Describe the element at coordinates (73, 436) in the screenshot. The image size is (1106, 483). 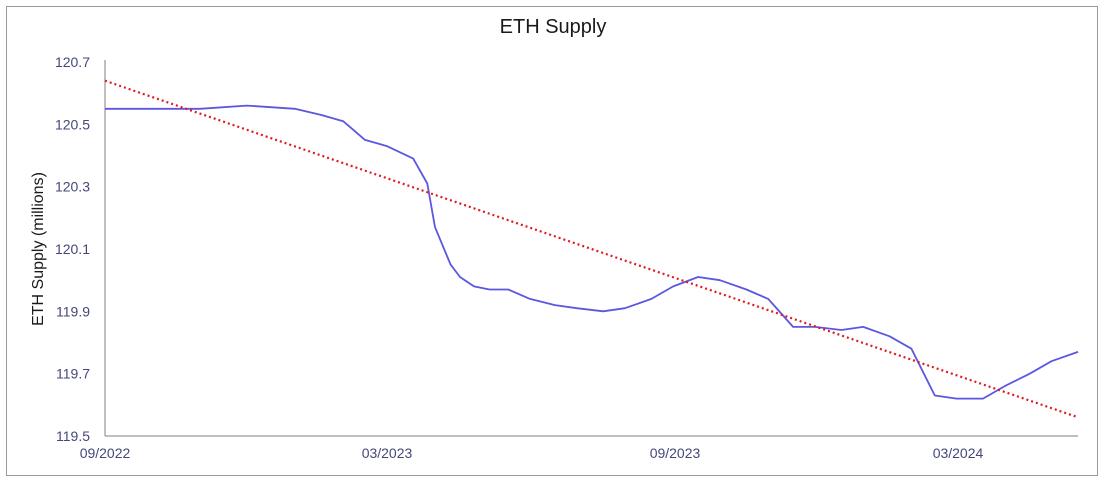
I see `y-tick-label: 119.5` at that location.